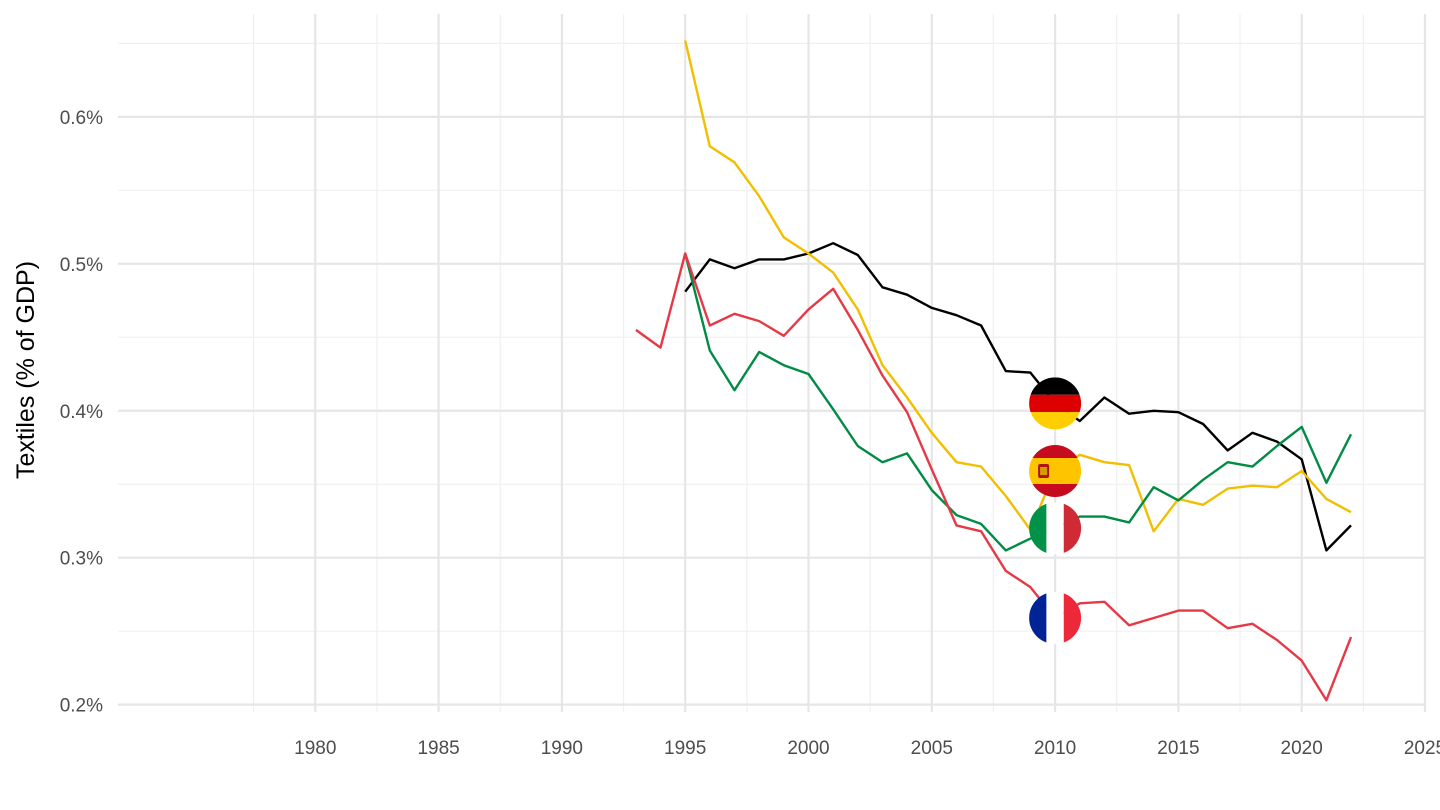 This screenshot has width=1440, height=810. I want to click on x-axis-ticks: 1980 1985 1990 1995 2000 2005 2010 2015 2020 2025, so click(867, 748).